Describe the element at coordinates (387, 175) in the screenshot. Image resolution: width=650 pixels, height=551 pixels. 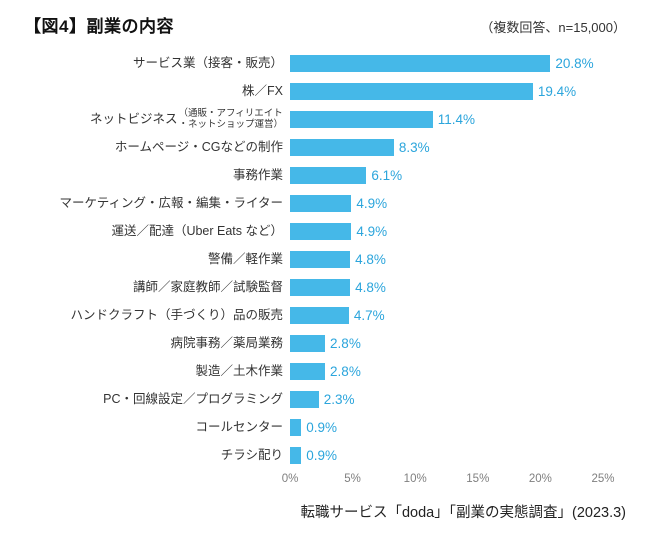
I see `value-label: 6.1%` at that location.